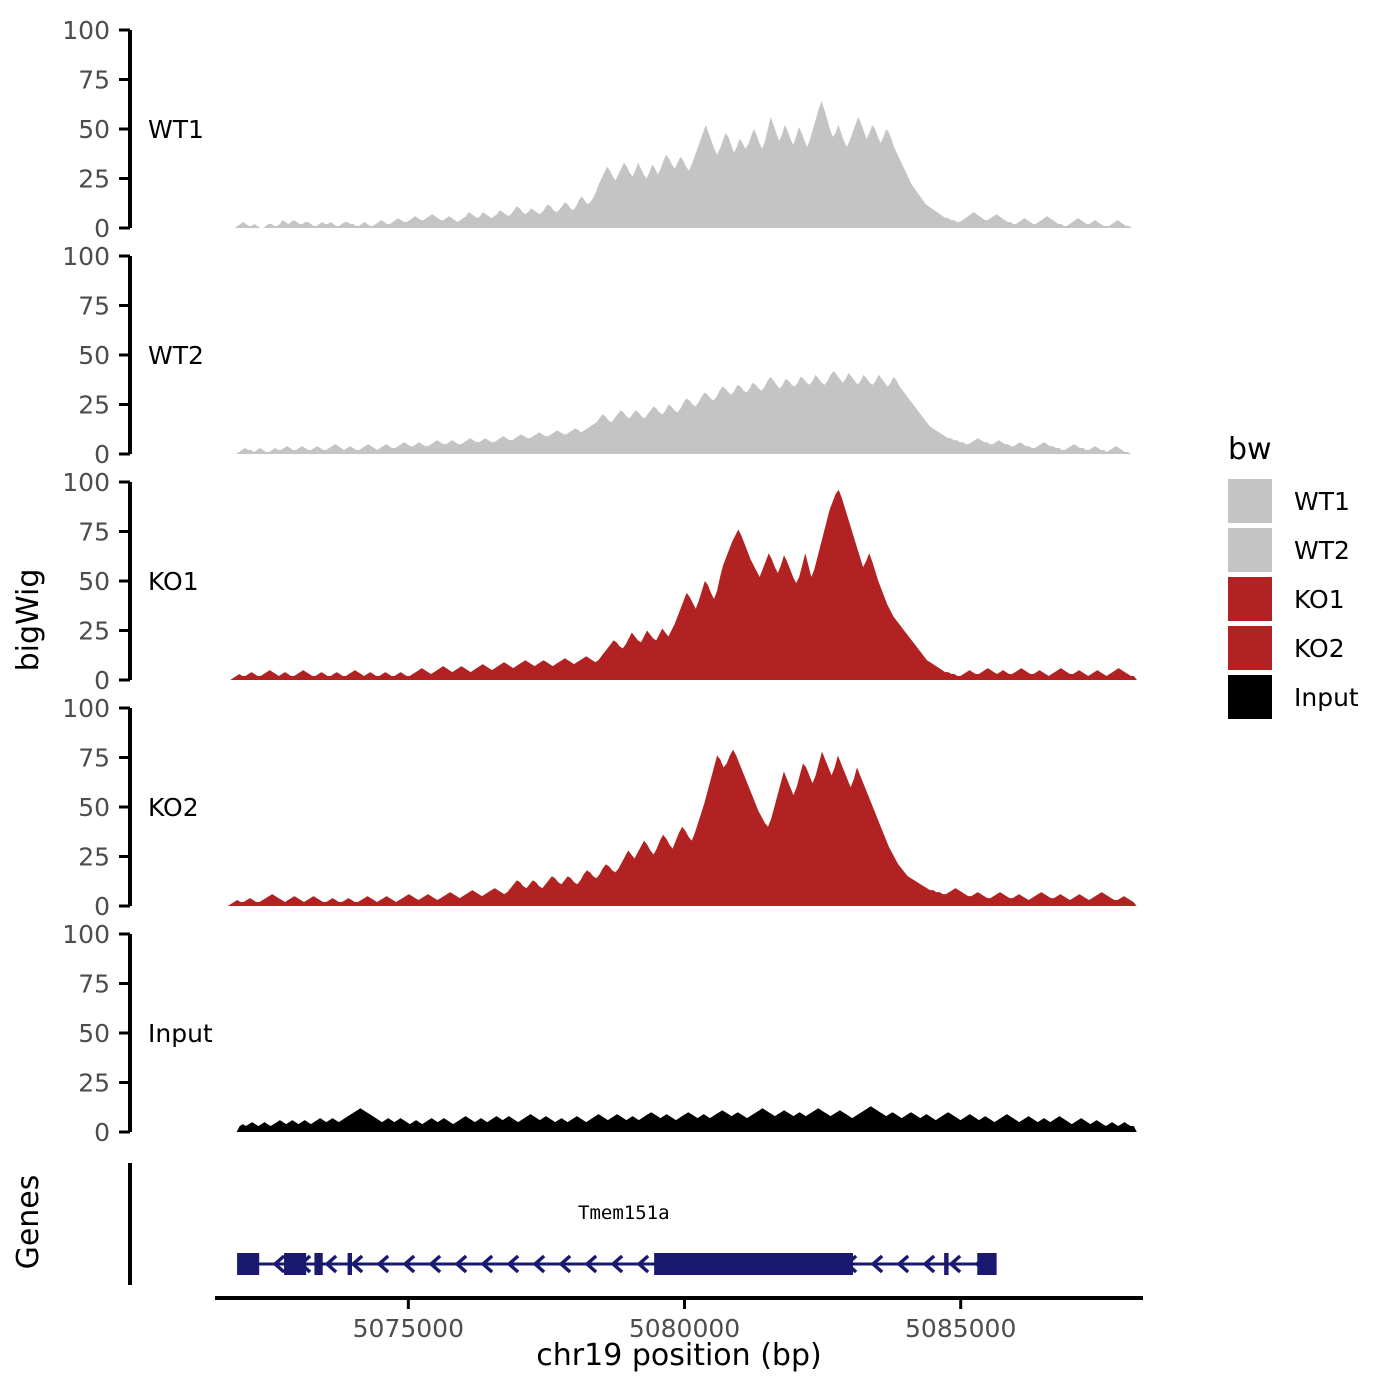 This screenshot has height=1400, width=1400. I want to click on genes-panel: Tmem151a, so click(562, 1224).